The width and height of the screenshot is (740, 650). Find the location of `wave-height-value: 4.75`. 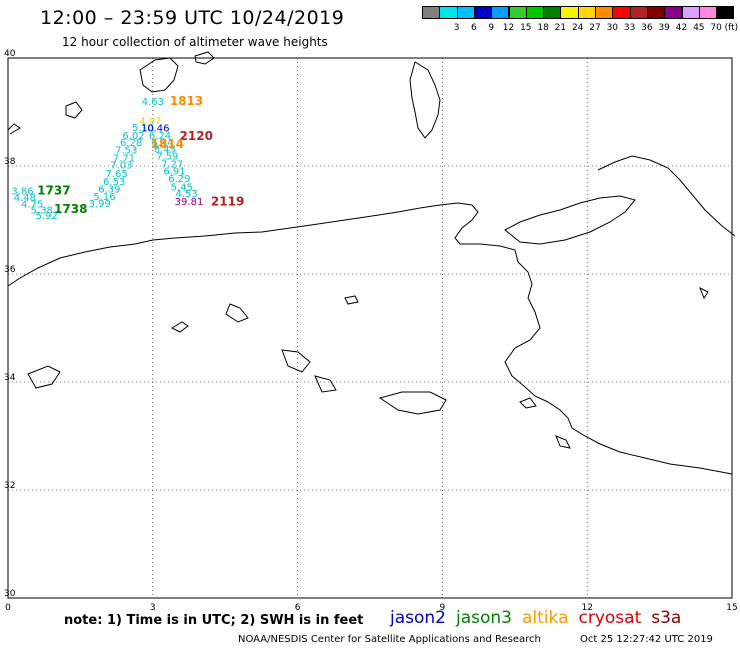

wave-height-value: 4.75 is located at coordinates (32, 205).